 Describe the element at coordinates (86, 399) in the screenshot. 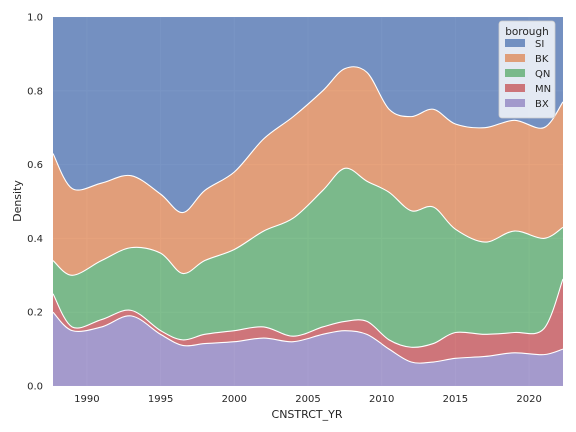

I see `x-tick-label: 1990` at that location.